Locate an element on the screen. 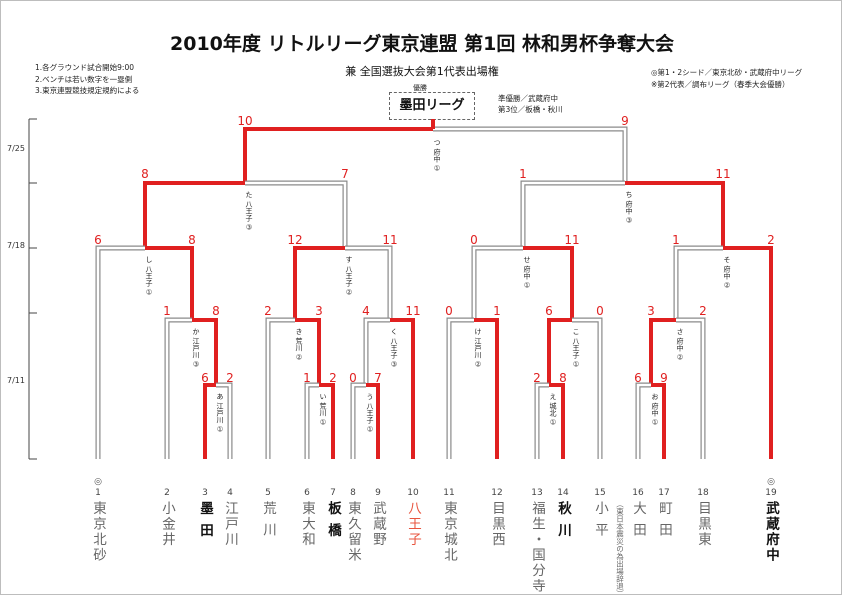 This screenshot has width=842, height=595. venue-label: え 城北 ① is located at coordinates (553, 409).